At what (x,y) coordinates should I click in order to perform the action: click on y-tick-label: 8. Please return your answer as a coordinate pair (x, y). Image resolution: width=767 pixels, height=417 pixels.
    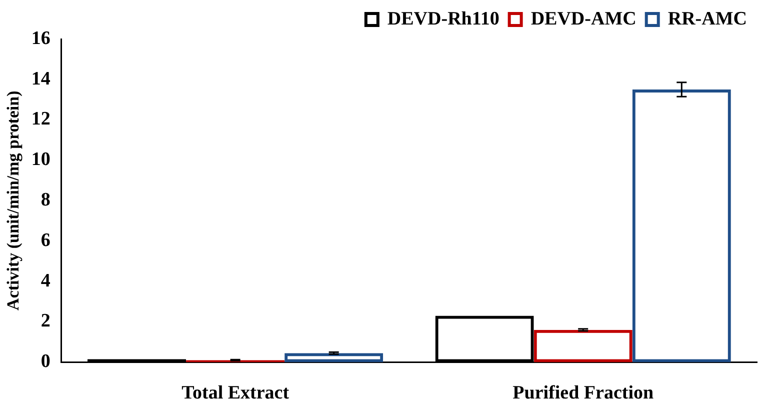
    Looking at the image, I should click on (45, 200).